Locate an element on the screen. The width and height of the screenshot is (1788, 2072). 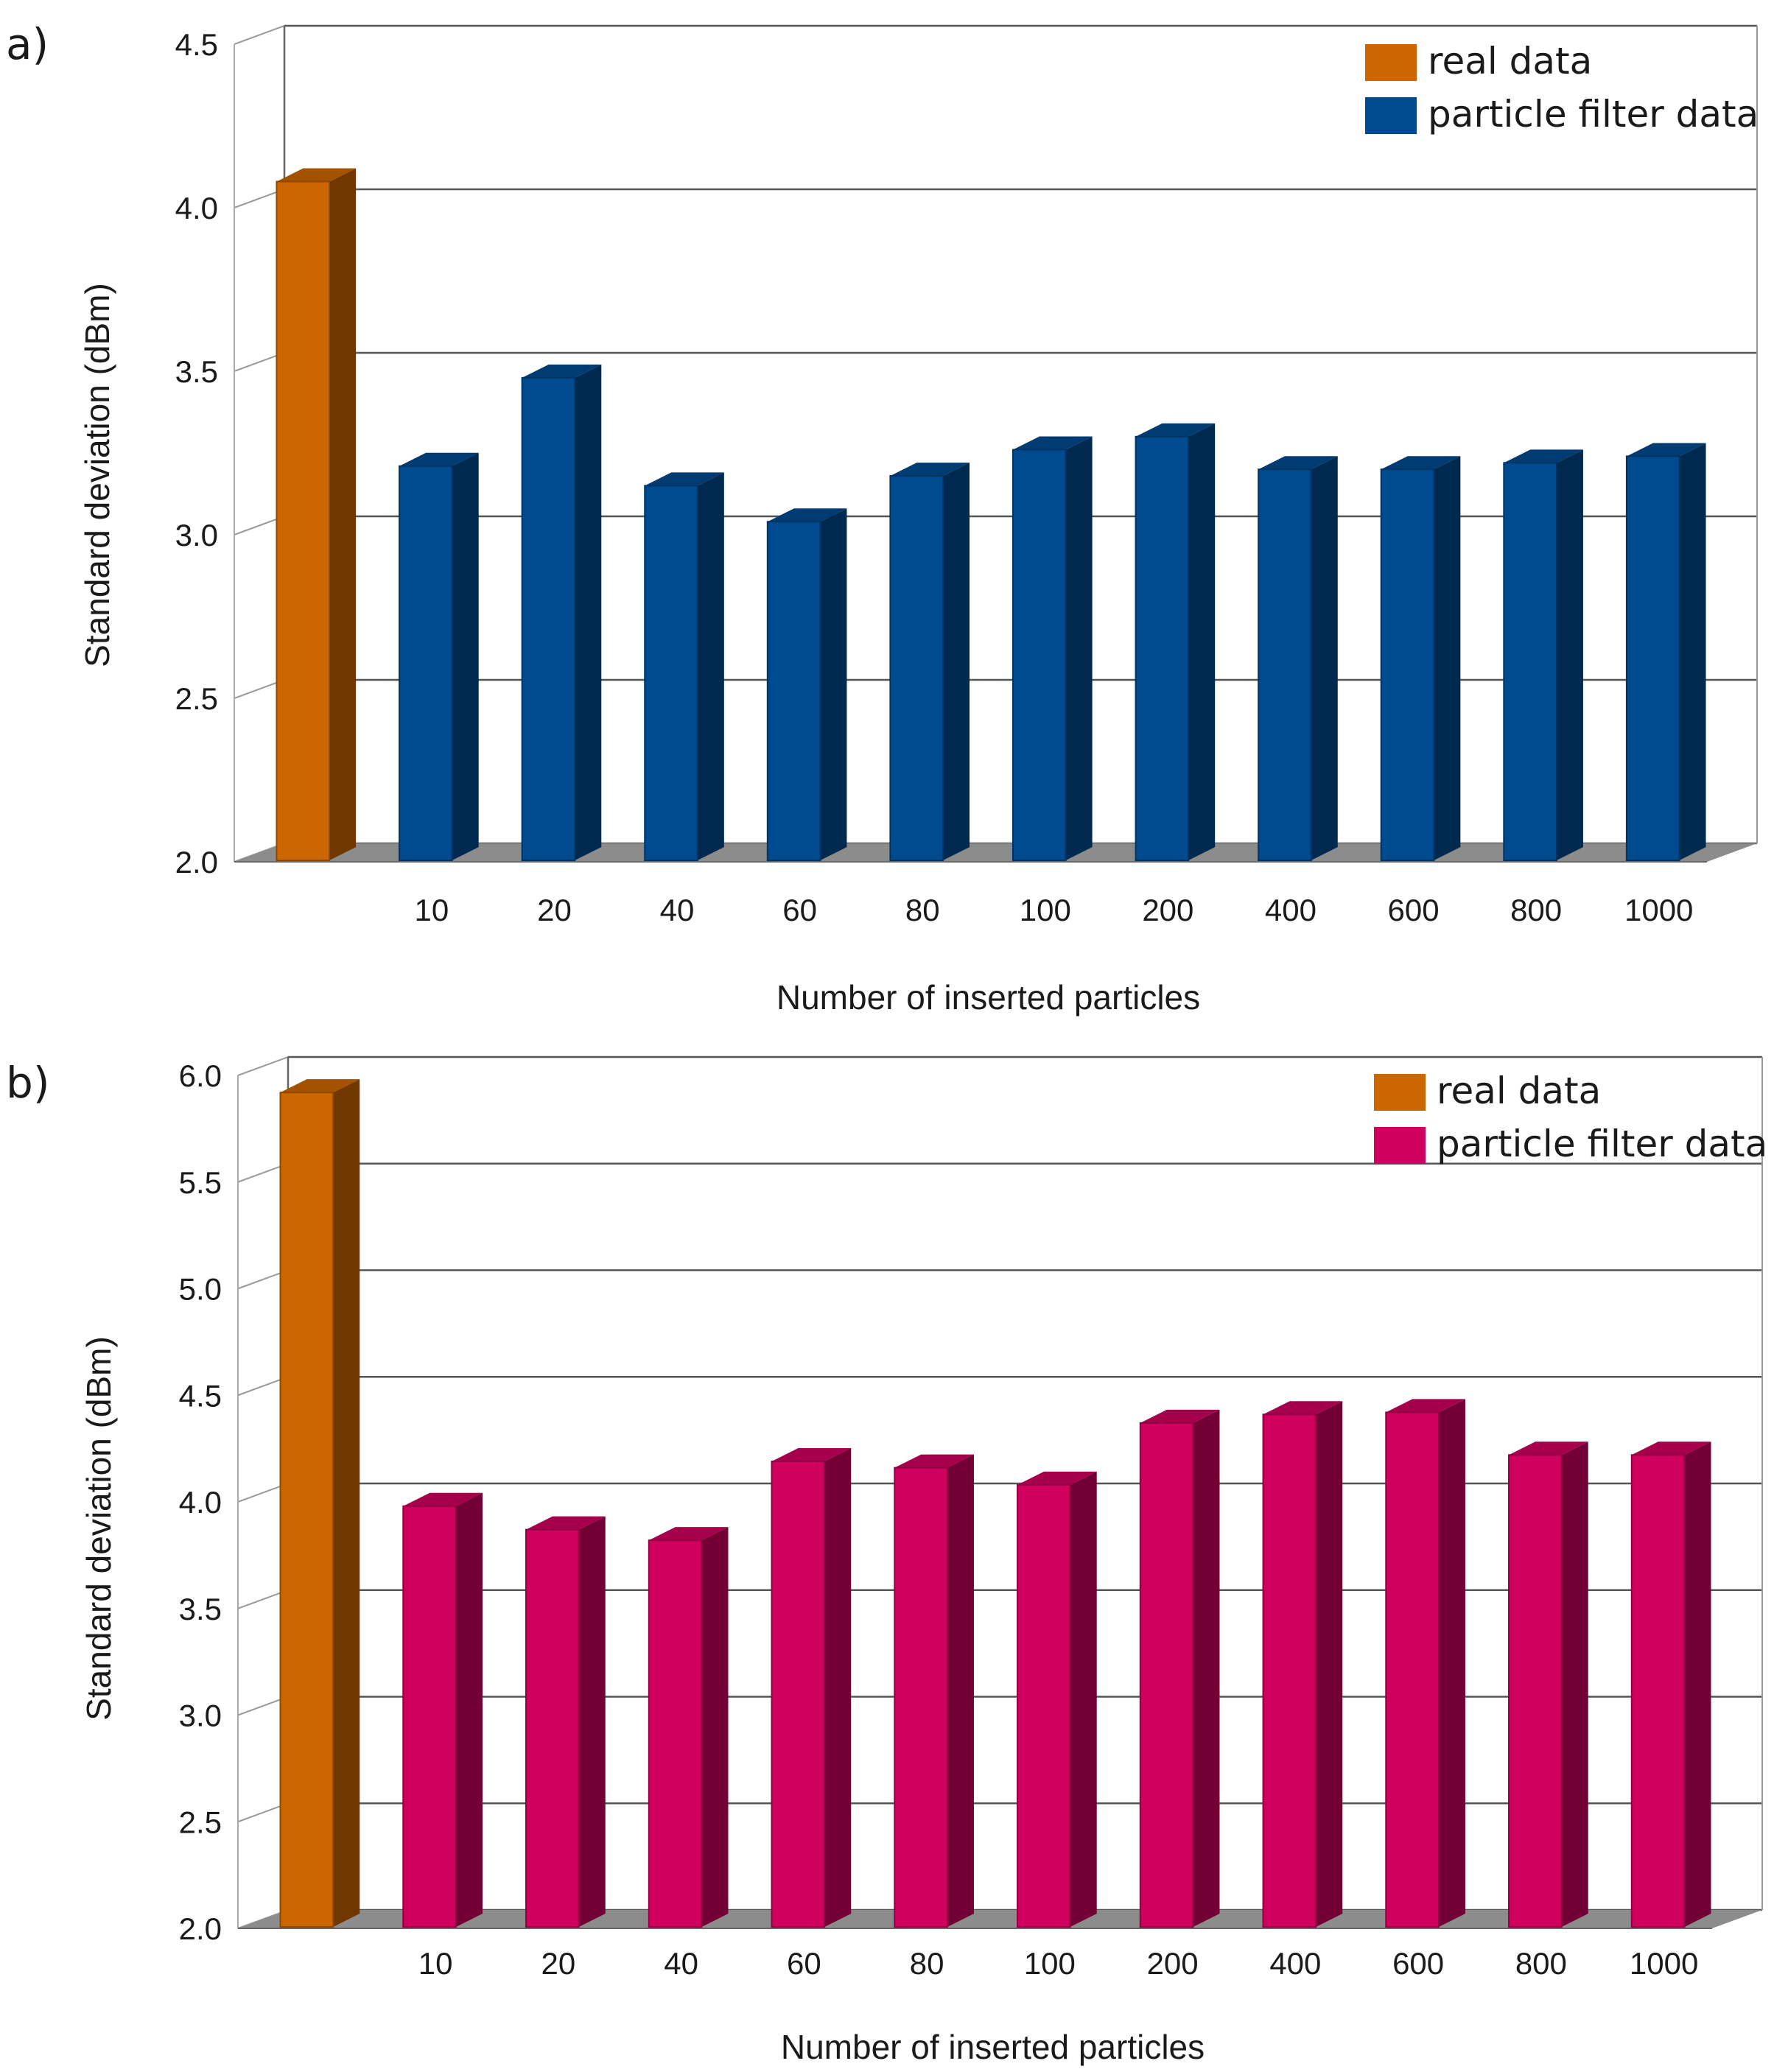
x-tick-label: 60 is located at coordinates (804, 1963).